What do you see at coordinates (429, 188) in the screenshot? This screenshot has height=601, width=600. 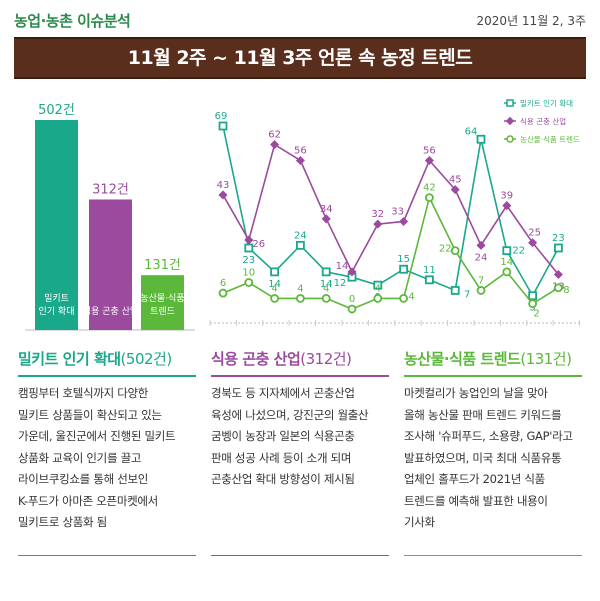 I see `point-value-label: 42` at bounding box center [429, 188].